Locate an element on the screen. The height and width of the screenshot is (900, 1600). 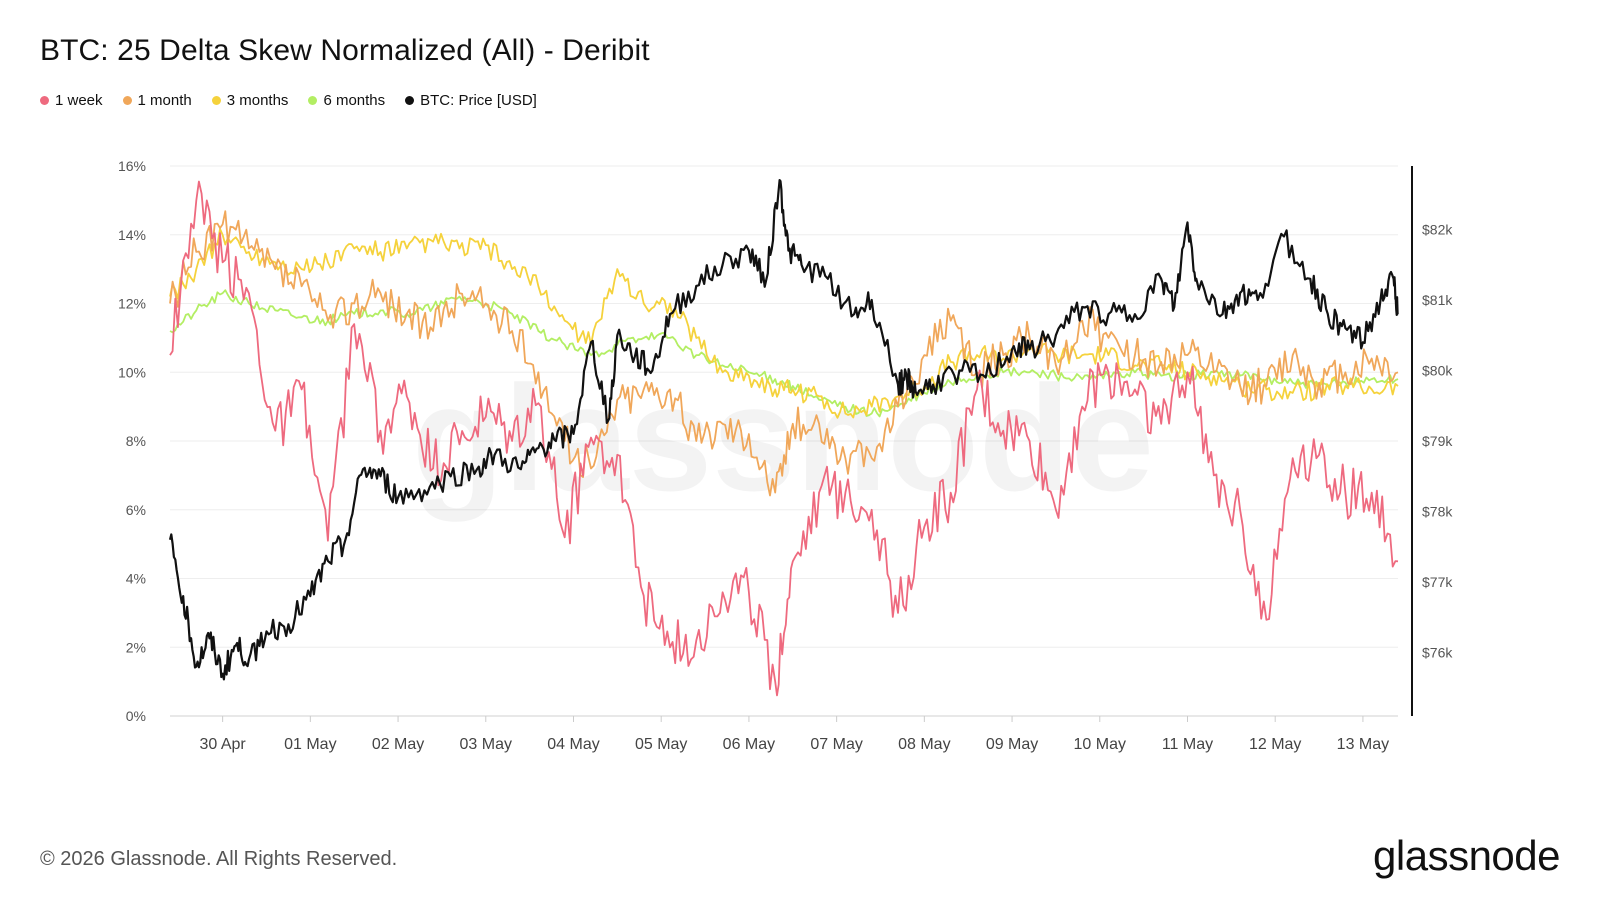
right-tick-label: $82k is located at coordinates (1437, 229).